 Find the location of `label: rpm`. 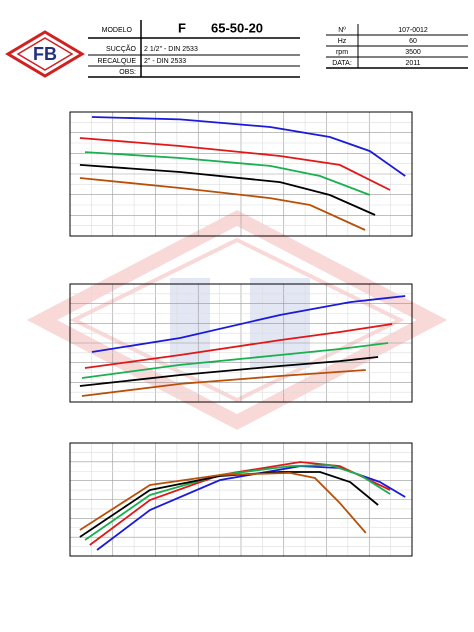

label: rpm is located at coordinates (342, 52).